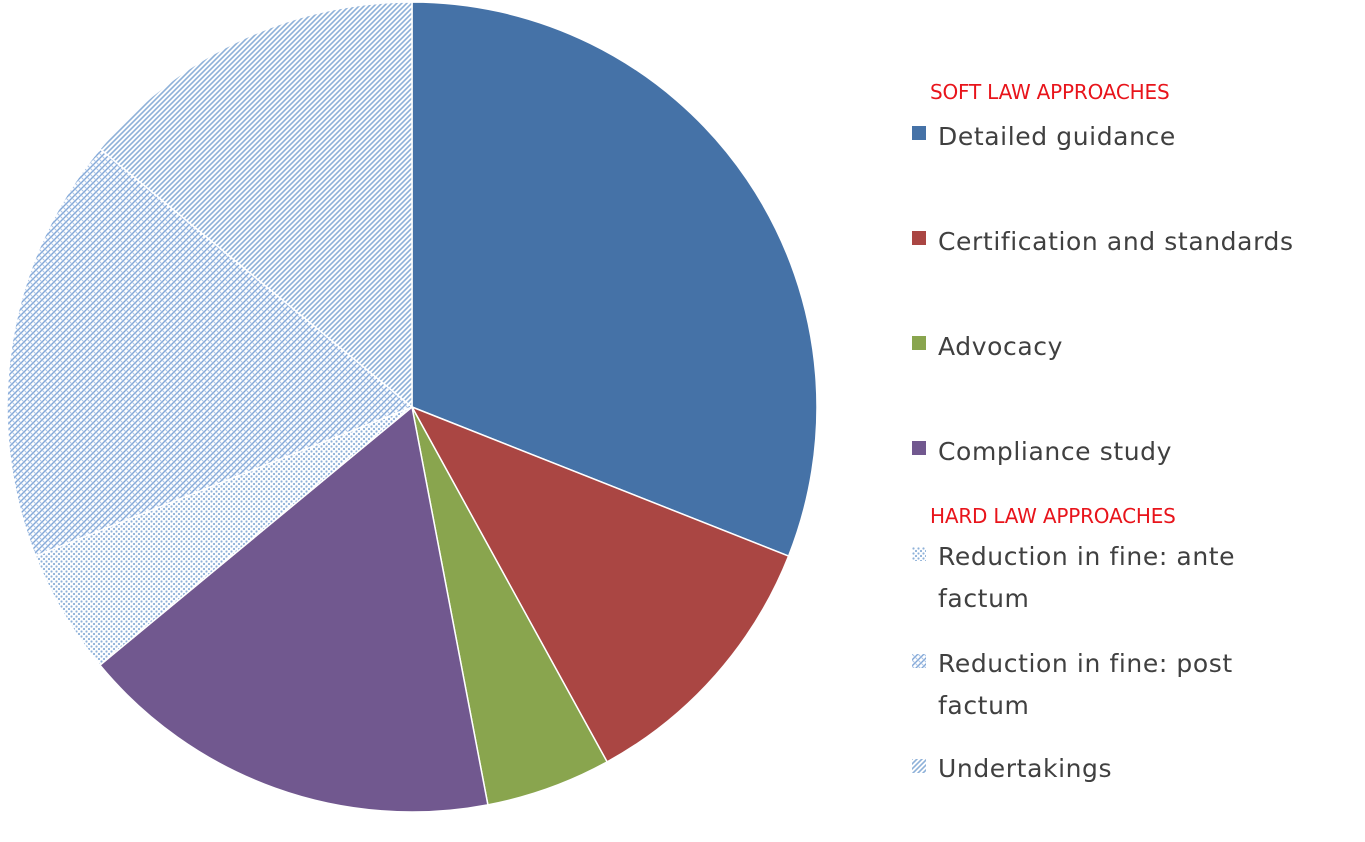 This screenshot has height=842, width=1365. I want to click on legend-swatch-reduction-post-factum, so click(919, 660).